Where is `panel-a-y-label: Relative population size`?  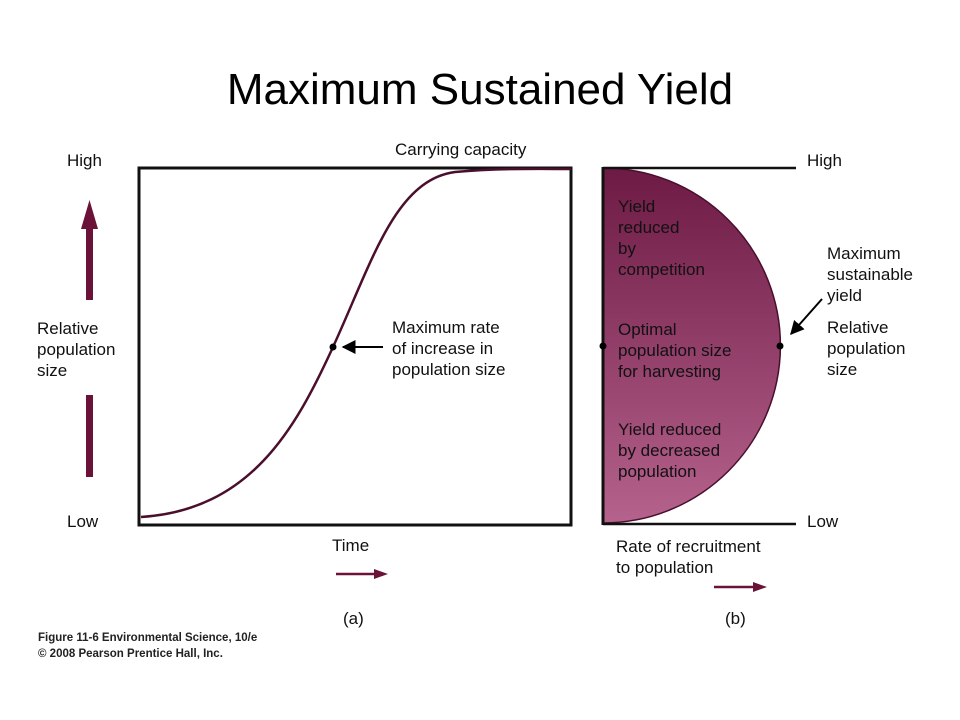
panel-a-y-label: Relative population size is located at coordinates (76, 349).